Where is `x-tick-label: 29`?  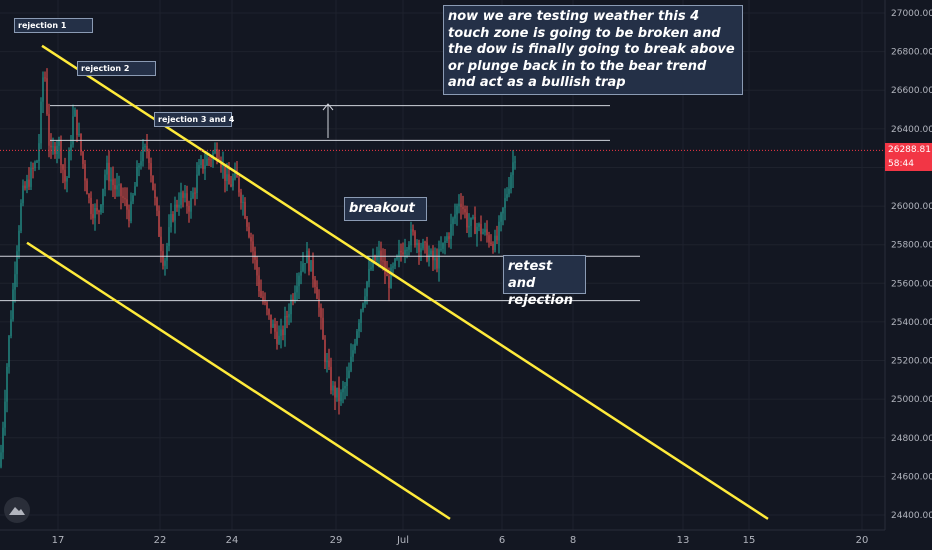
x-tick-label: 29 is located at coordinates (336, 540).